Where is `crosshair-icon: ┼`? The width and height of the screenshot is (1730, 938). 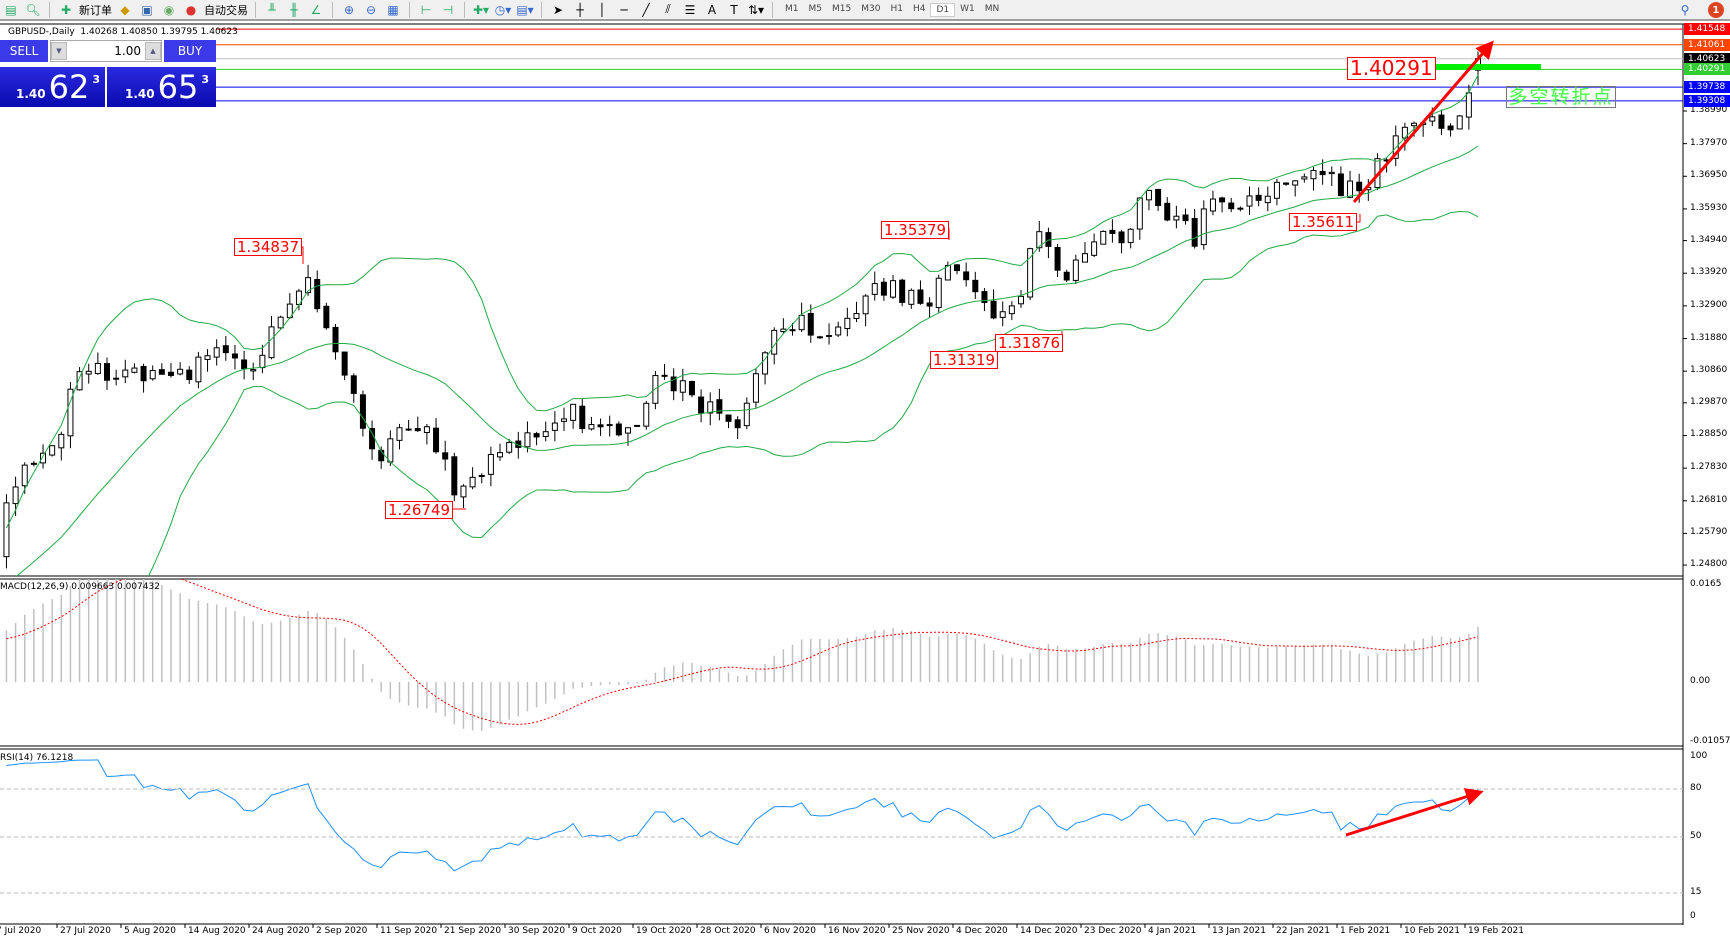
crosshair-icon: ┼ is located at coordinates (580, 9).